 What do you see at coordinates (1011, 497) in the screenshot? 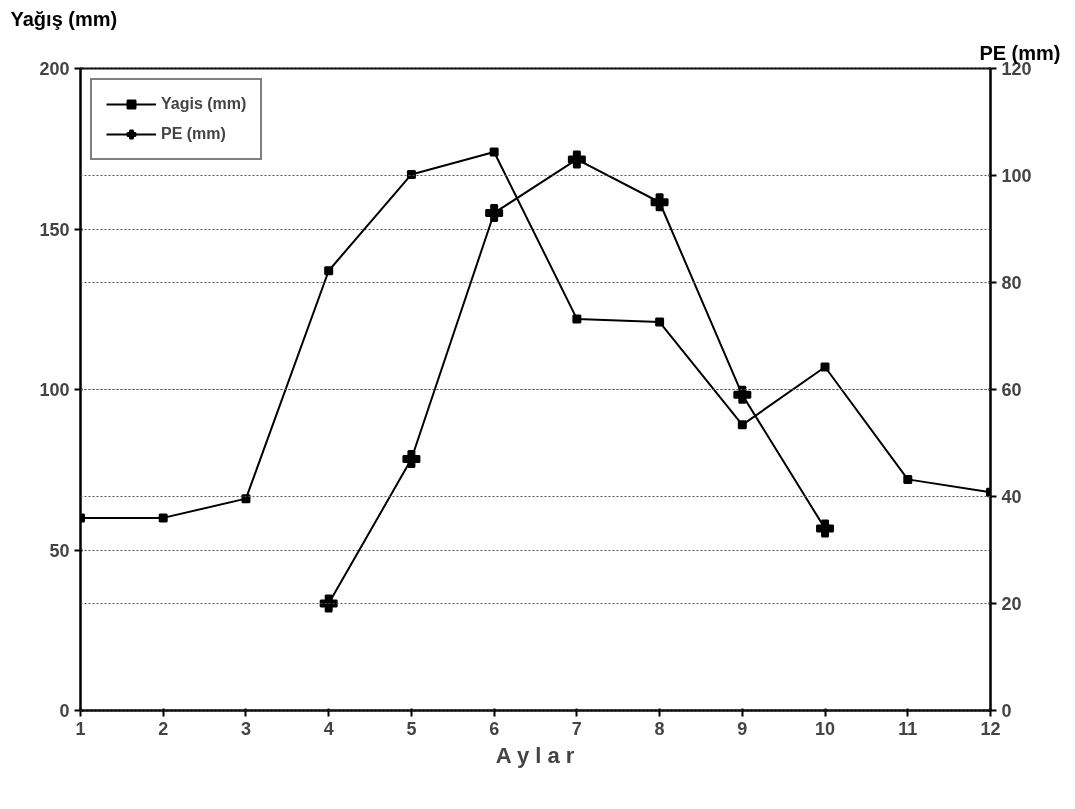
I see `y2-tick-label: 40` at bounding box center [1011, 497].